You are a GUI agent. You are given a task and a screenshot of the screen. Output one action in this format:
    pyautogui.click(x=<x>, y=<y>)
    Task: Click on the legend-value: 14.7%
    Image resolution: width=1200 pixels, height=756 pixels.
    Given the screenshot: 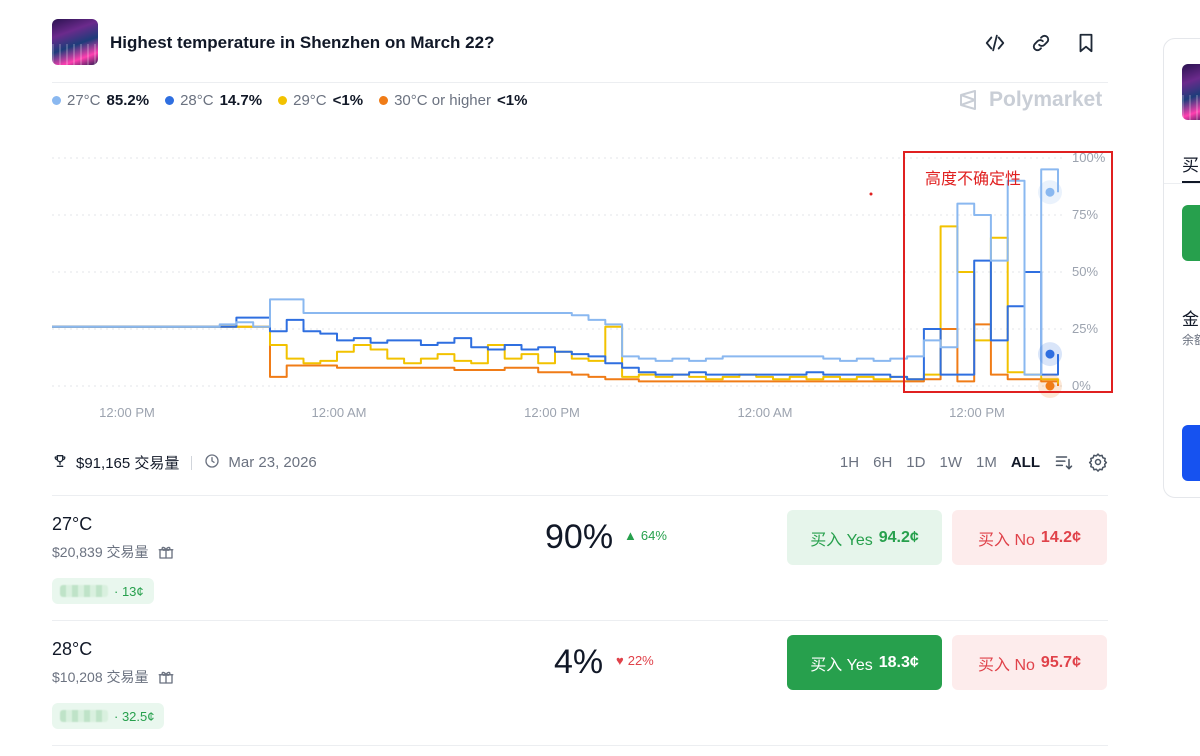 What is the action you would take?
    pyautogui.click(x=241, y=100)
    